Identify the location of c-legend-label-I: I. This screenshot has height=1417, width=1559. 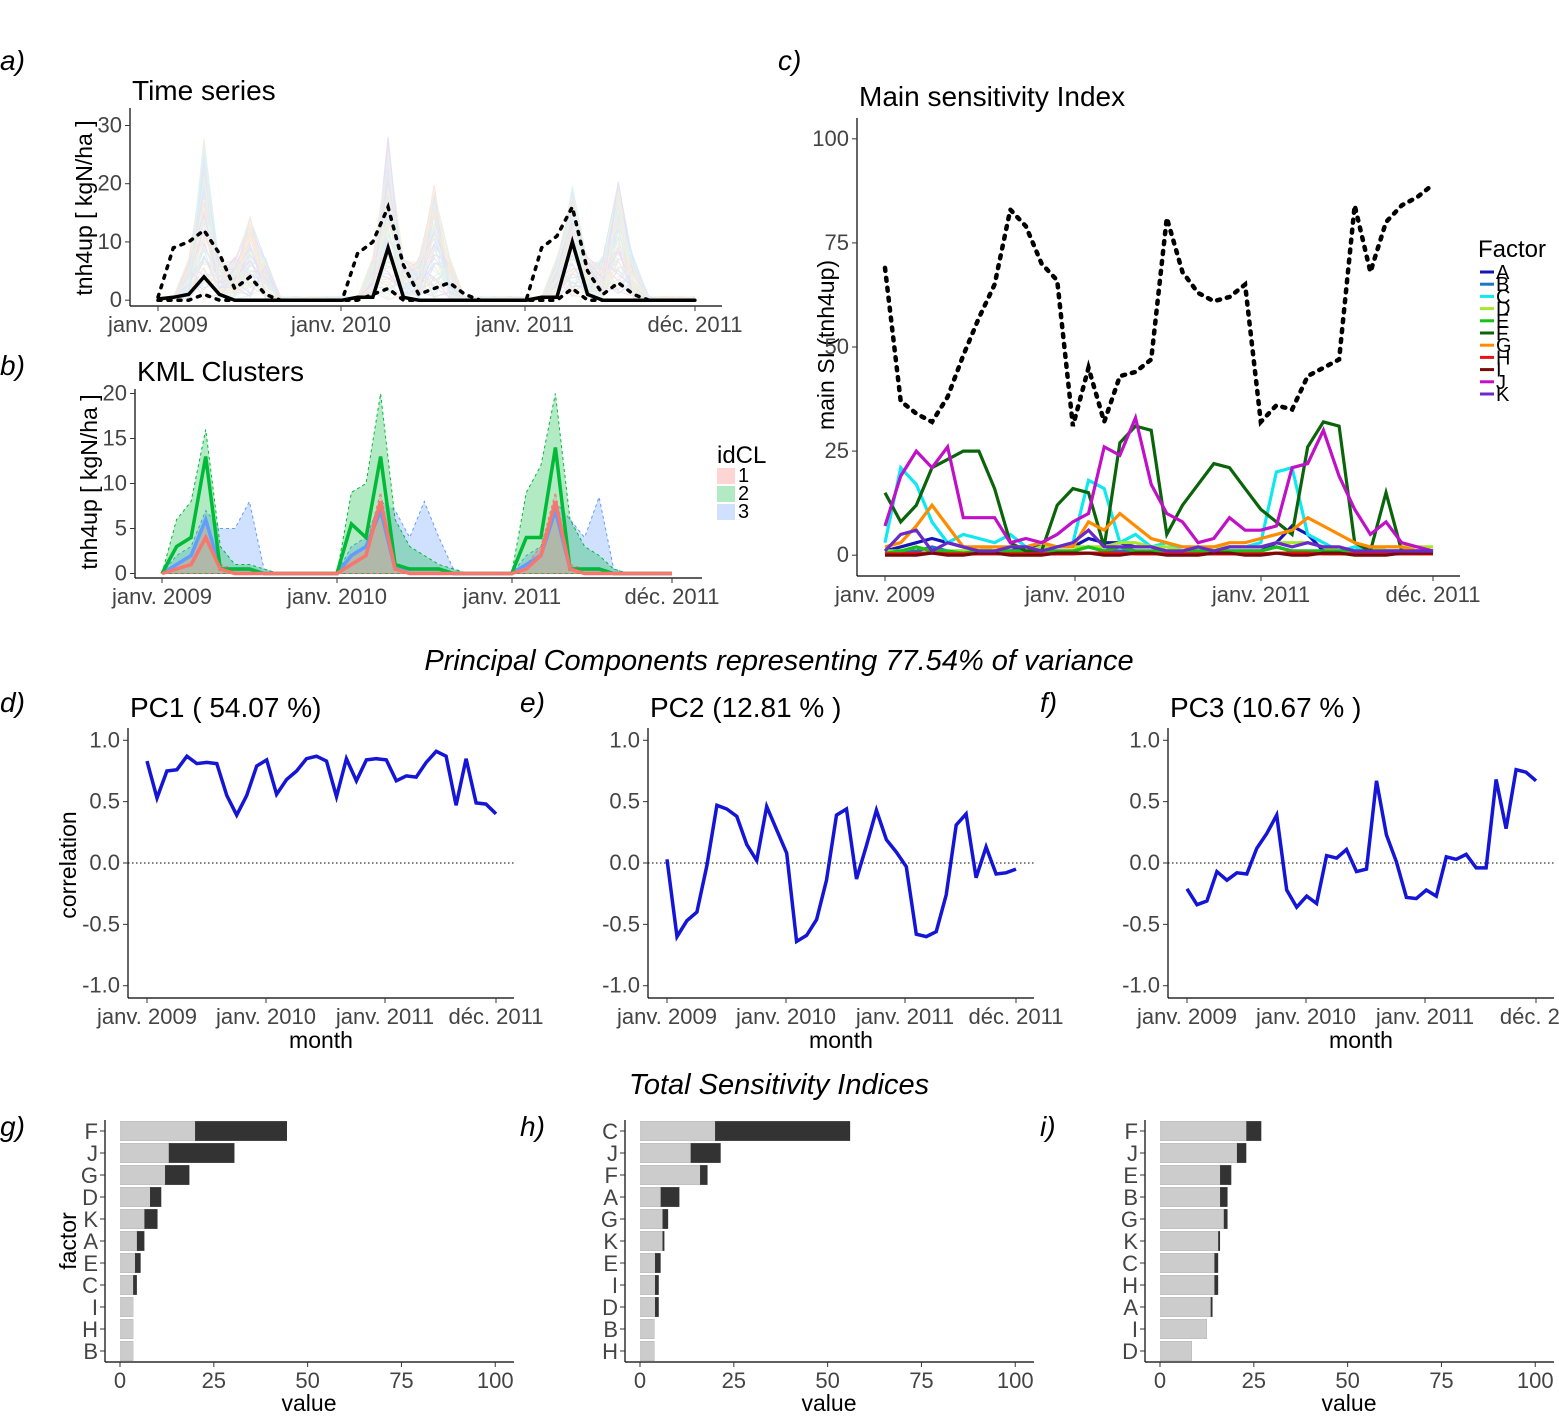
(1499, 371).